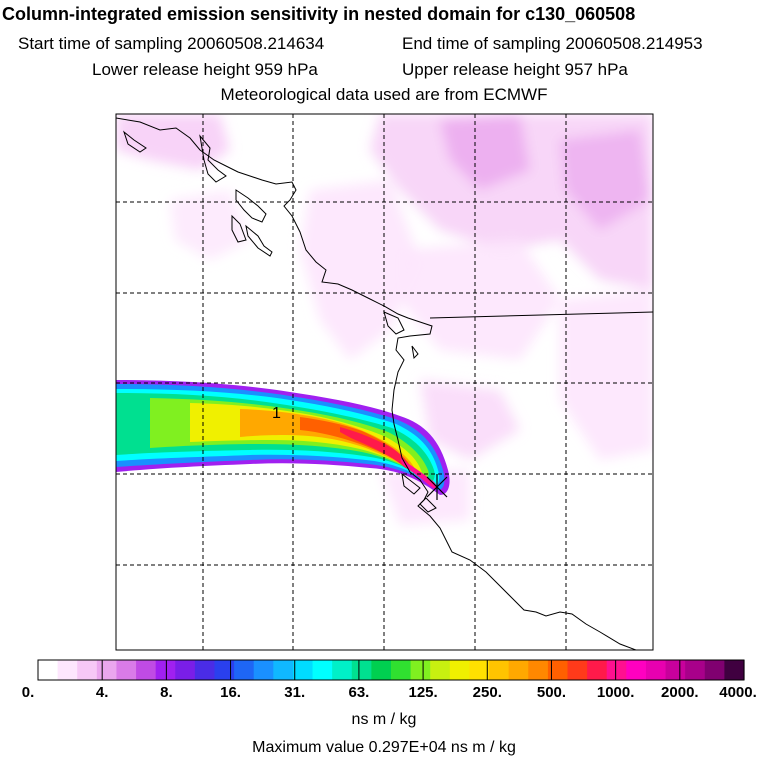 Image resolution: width=768 pixels, height=768 pixels. What do you see at coordinates (230, 692) in the screenshot?
I see `colorbar-tick-label: 16.` at bounding box center [230, 692].